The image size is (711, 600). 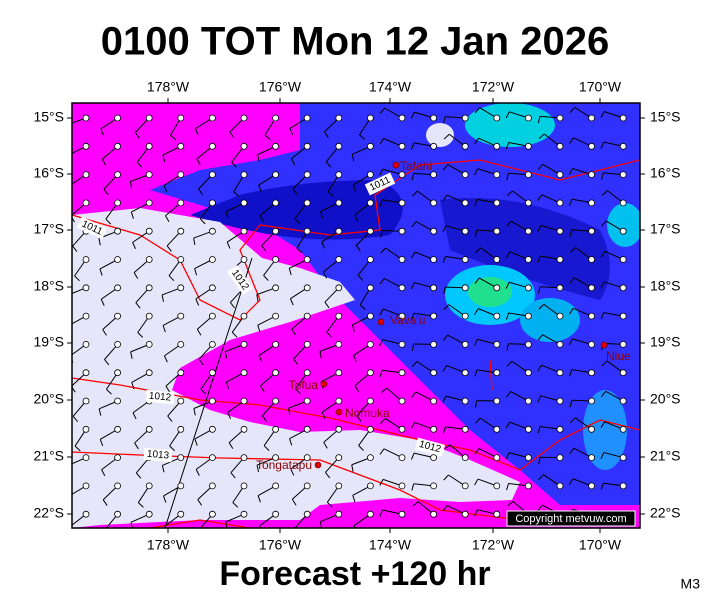 What do you see at coordinates (92, 228) in the screenshot?
I see `isobar-label-box` at bounding box center [92, 228].